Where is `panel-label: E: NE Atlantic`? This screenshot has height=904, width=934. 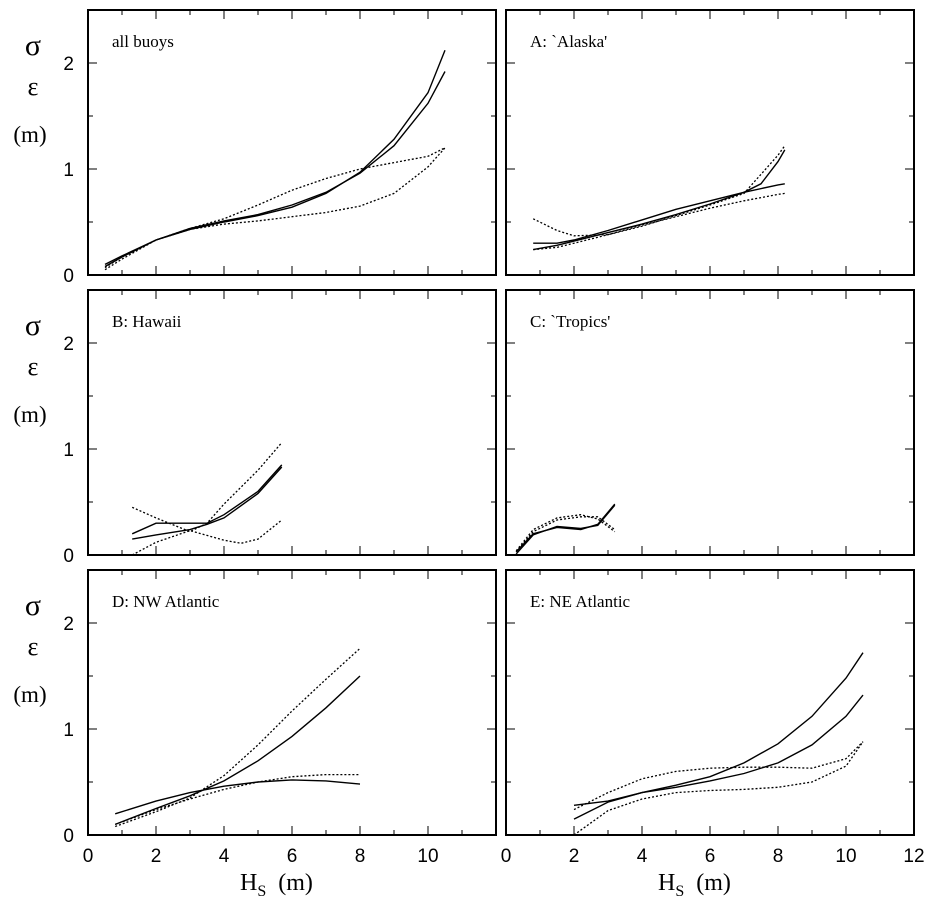 panel-label: E: NE Atlantic is located at coordinates (580, 601).